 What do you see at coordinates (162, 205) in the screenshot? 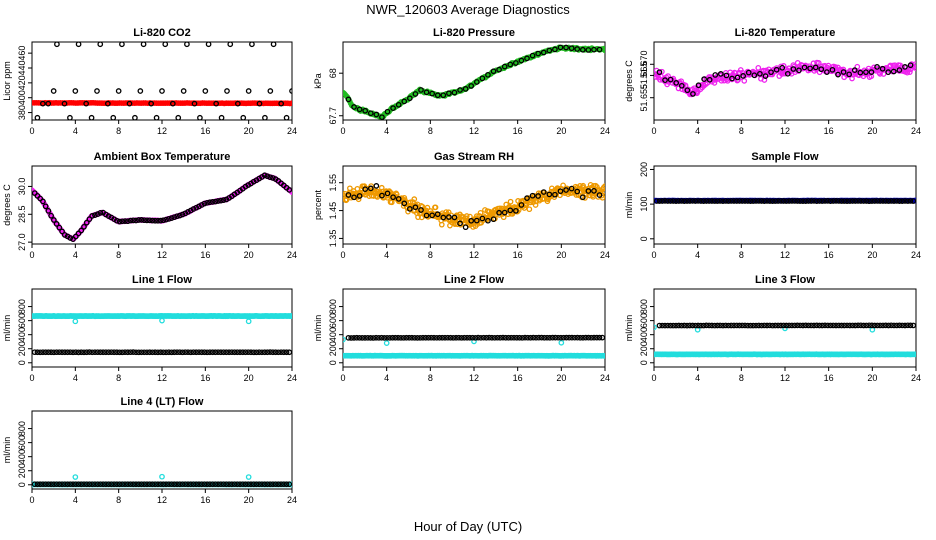
I see `plot-frame` at bounding box center [162, 205].